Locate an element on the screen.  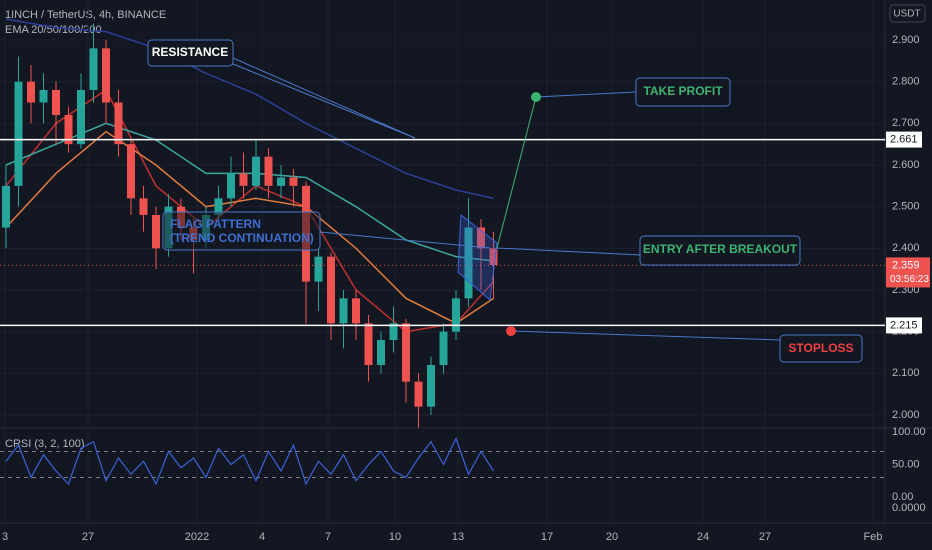
price-tick: 2.700 is located at coordinates (906, 123).